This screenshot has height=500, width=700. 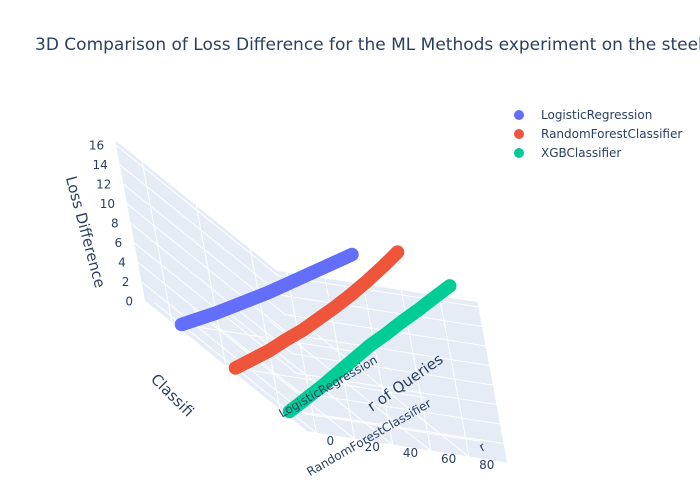 I want to click on z-tick-label: 10, so click(x=107, y=204).